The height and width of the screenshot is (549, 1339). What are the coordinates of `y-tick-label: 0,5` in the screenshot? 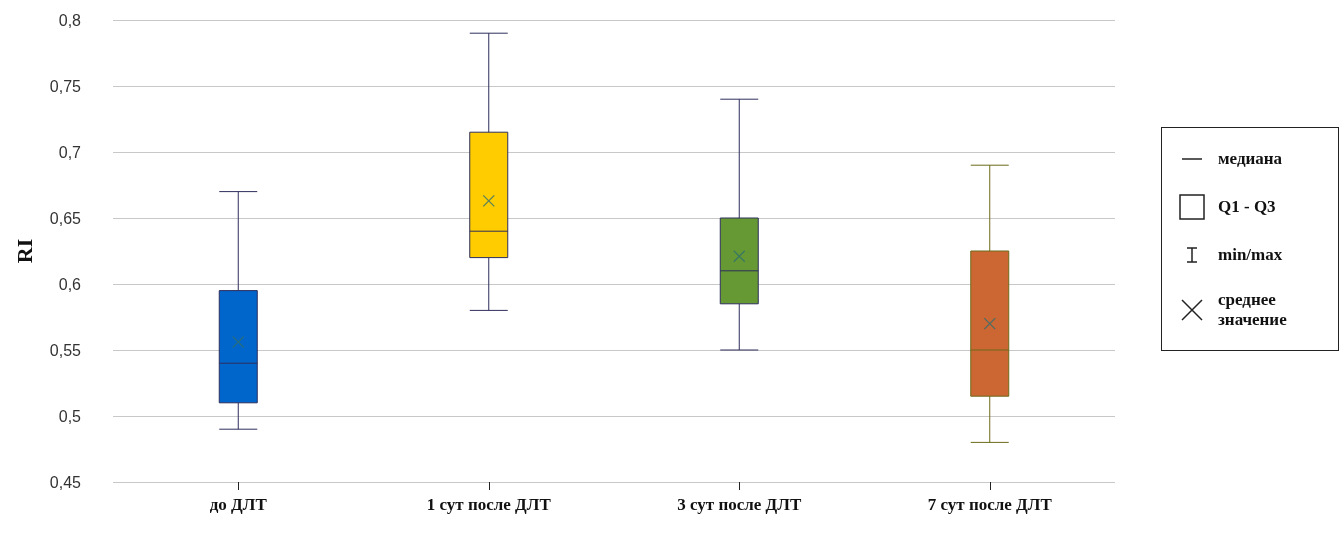 It's located at (70, 416).